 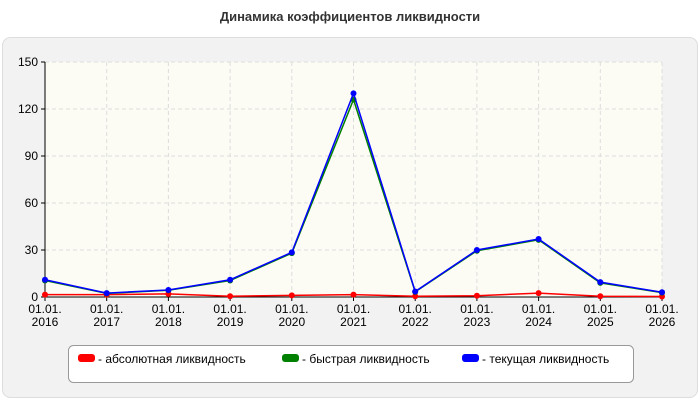 I want to click on legend-label: - абсолютная ликвидность, so click(x=172, y=359).